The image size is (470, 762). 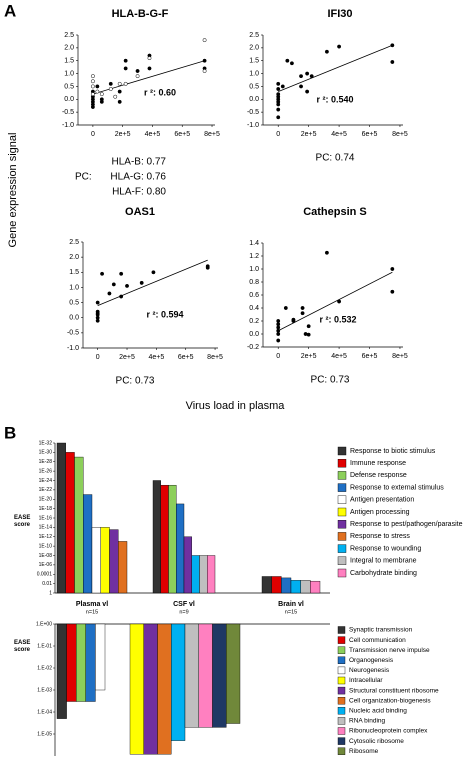 I want to click on y-tick-label: 1.E-04, so click(x=44, y=712).